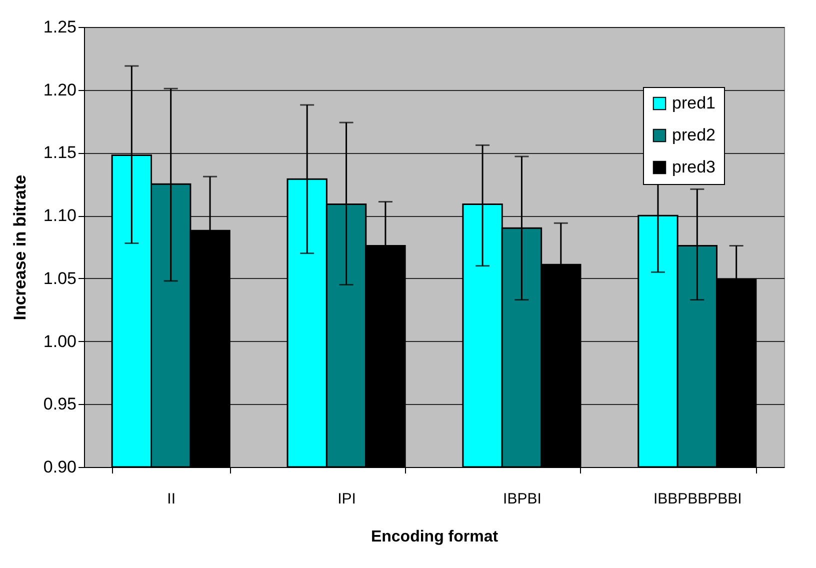 The width and height of the screenshot is (816, 568). What do you see at coordinates (694, 135) in the screenshot?
I see `legend-label: pred2` at bounding box center [694, 135].